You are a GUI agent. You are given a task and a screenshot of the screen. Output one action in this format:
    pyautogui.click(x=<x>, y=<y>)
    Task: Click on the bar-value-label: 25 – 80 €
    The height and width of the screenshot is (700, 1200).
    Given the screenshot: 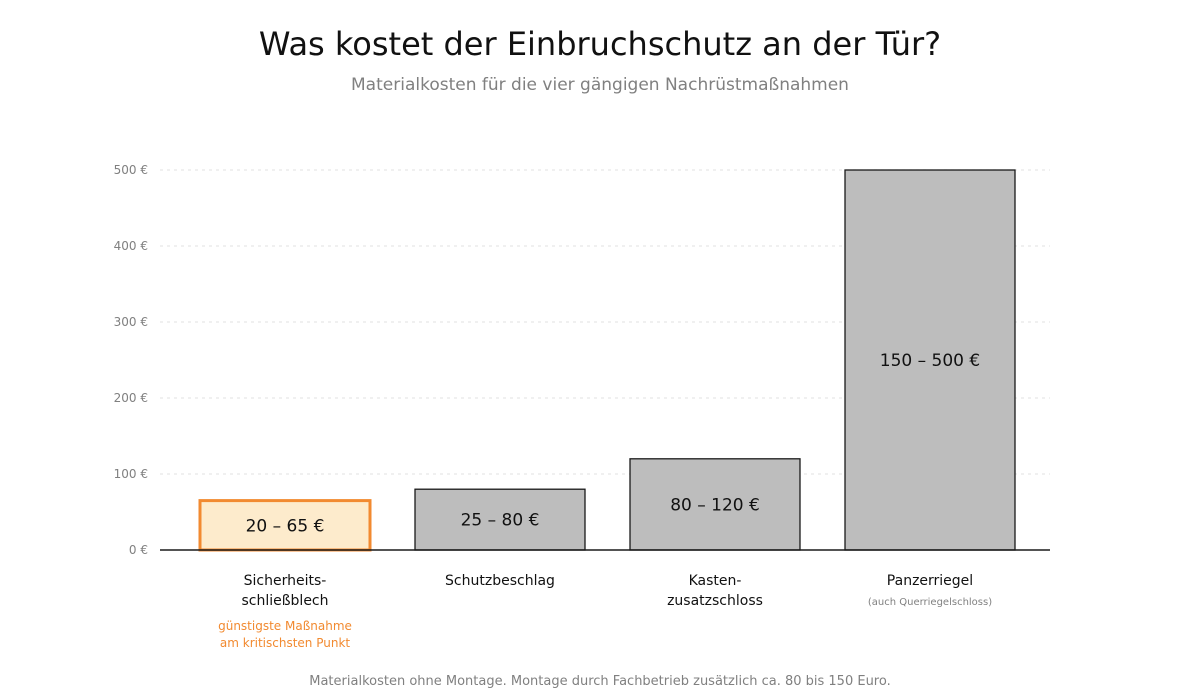 What is the action you would take?
    pyautogui.click(x=500, y=521)
    